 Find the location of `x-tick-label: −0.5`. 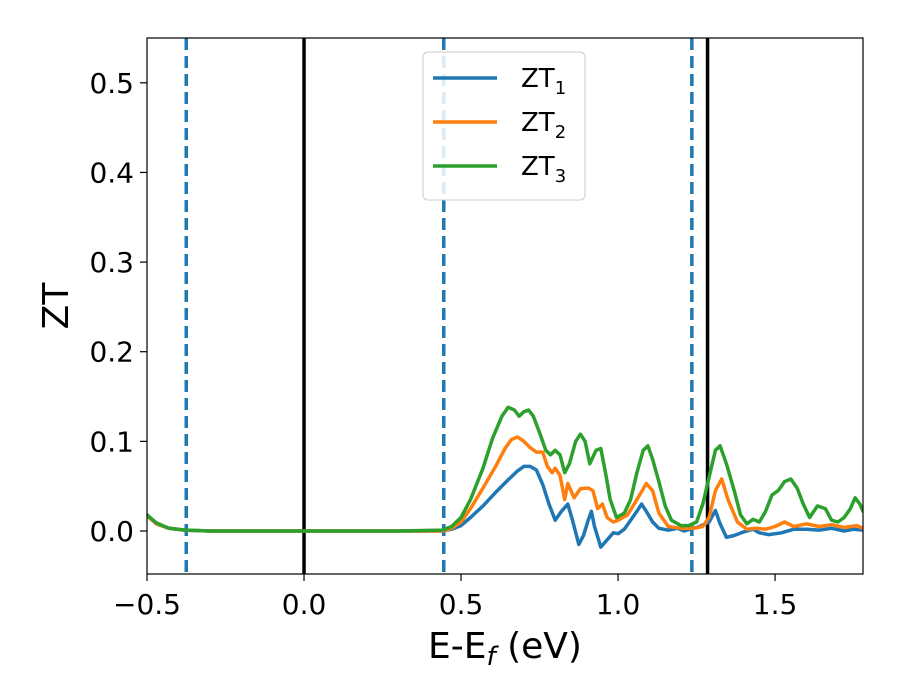

x-tick-label: −0.5 is located at coordinates (147, 604).